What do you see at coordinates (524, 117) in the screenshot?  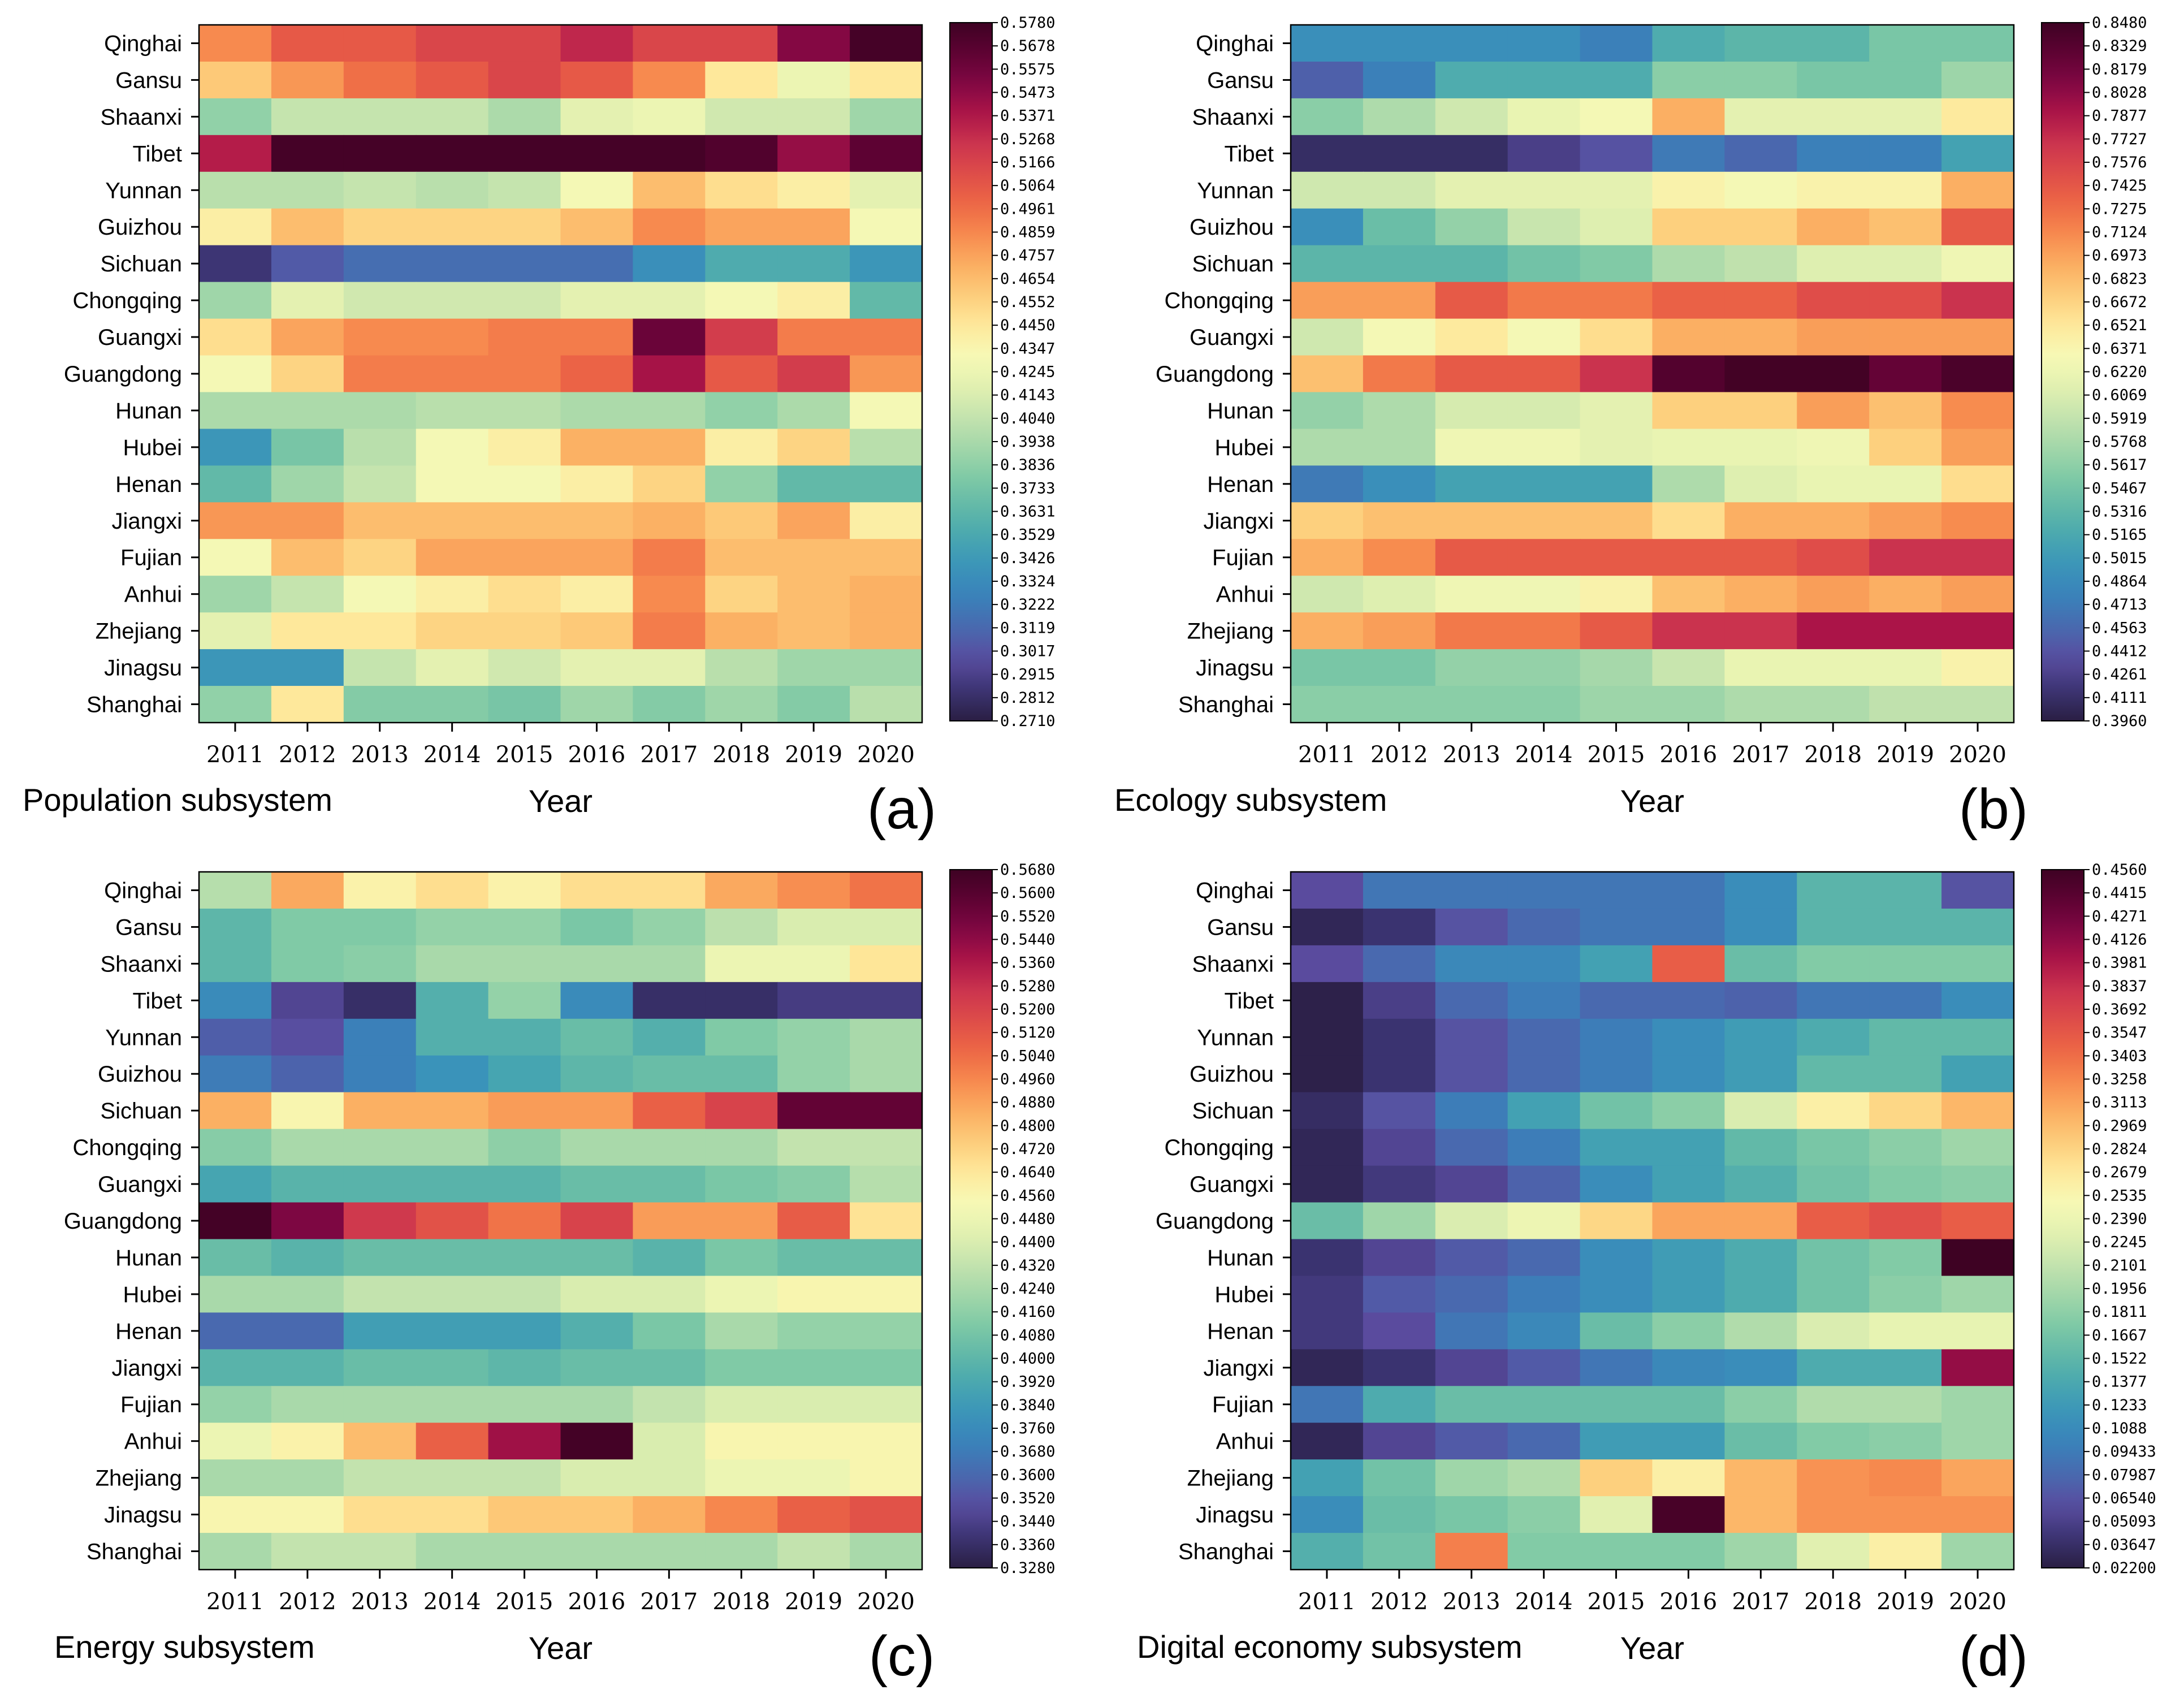 I see `cell-shaanxi-2015` at bounding box center [524, 117].